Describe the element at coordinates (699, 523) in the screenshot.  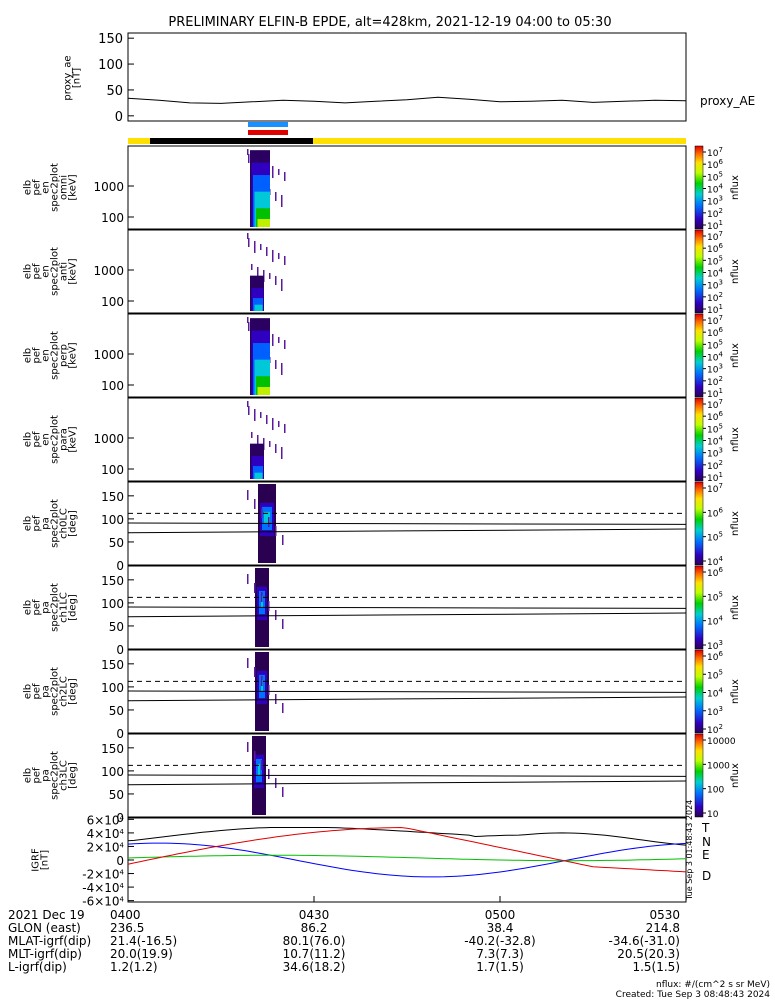
I see `colorbar-elb_pef_pa_spec2plot_ch0LC` at that location.